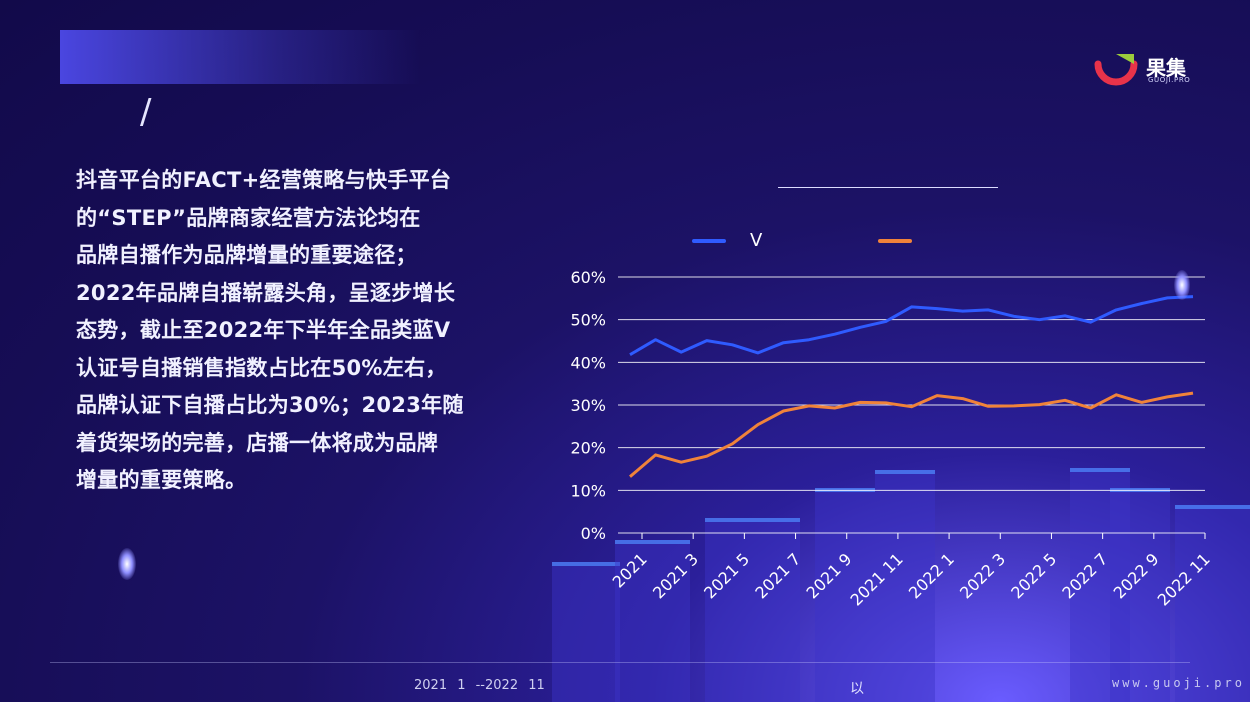 This screenshot has width=1250, height=702. Describe the element at coordinates (1182, 285) in the screenshot. I see `sparkle-right` at that location.